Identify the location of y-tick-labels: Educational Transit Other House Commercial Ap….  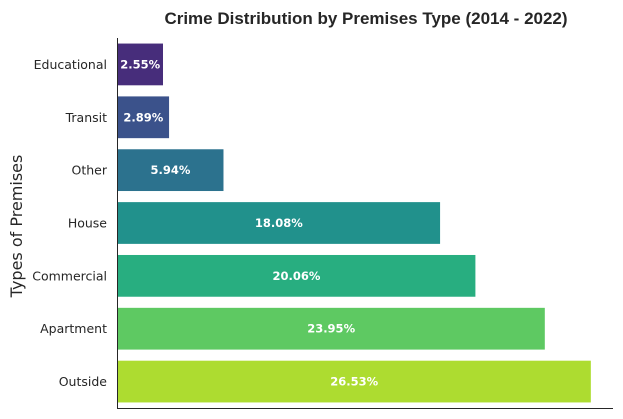
(70, 223).